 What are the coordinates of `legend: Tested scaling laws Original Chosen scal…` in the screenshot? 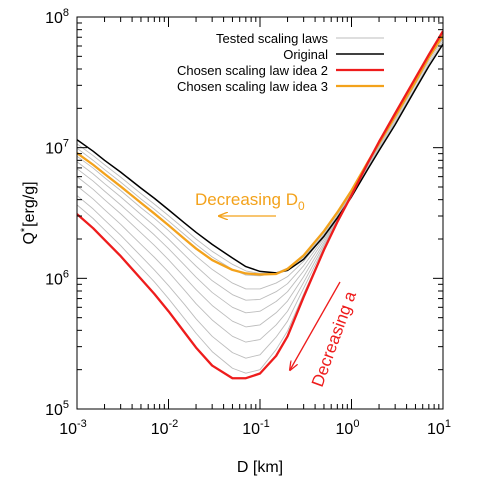 It's located at (280, 62).